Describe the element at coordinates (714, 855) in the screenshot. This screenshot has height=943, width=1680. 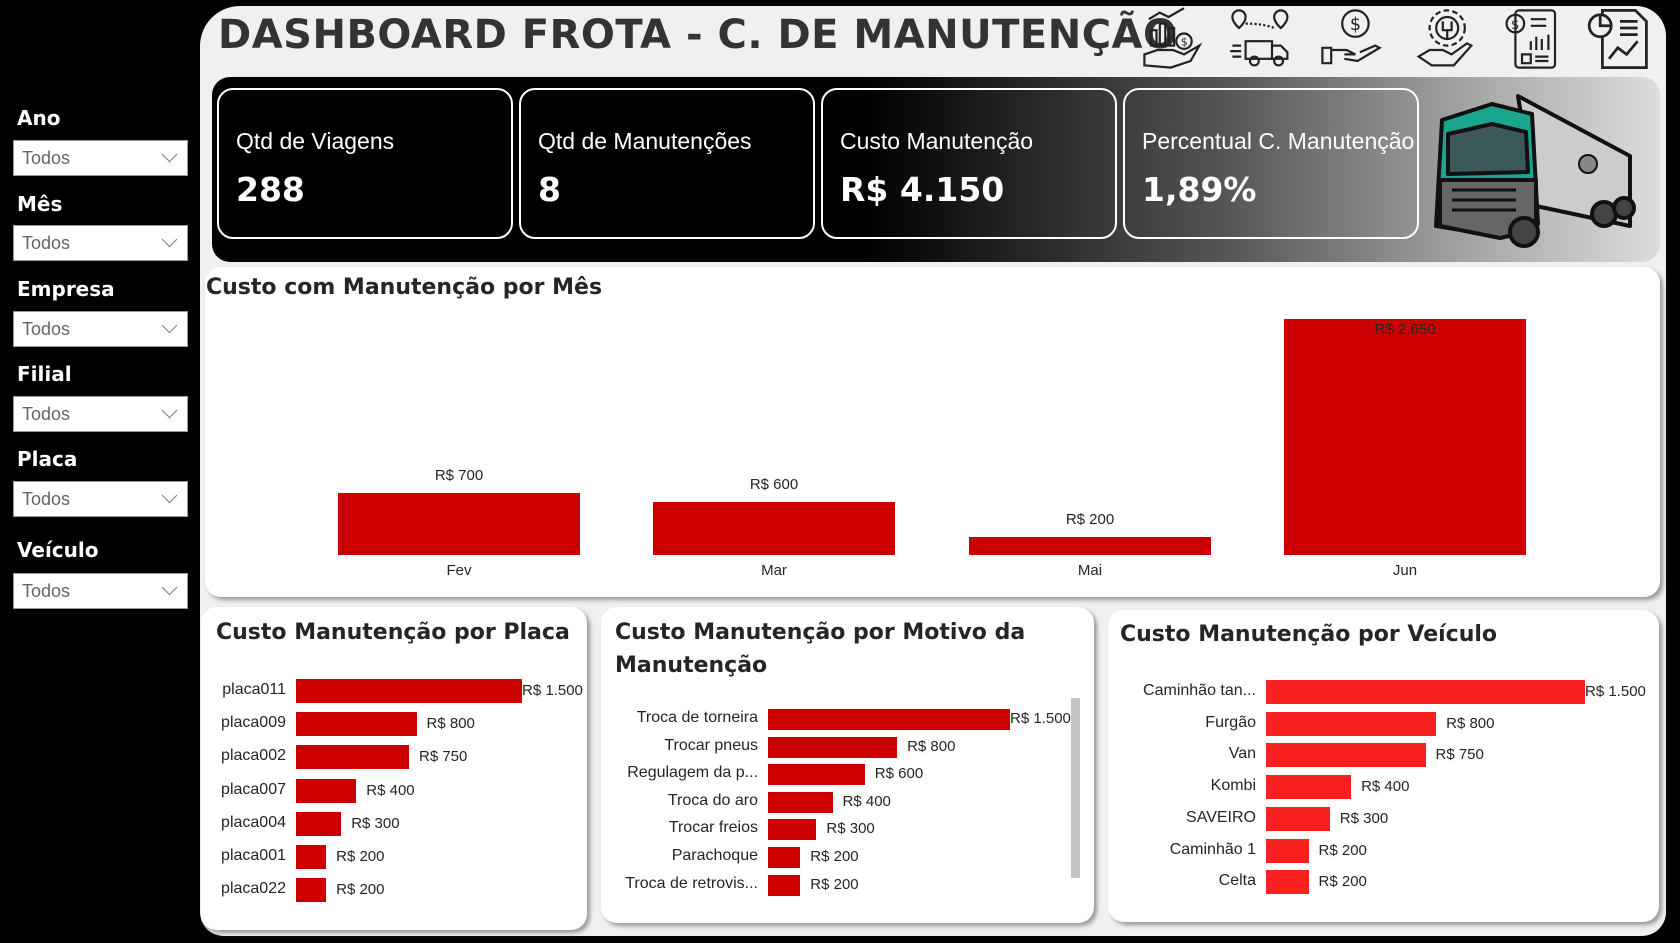
I see `category-label: Parachoque` at that location.